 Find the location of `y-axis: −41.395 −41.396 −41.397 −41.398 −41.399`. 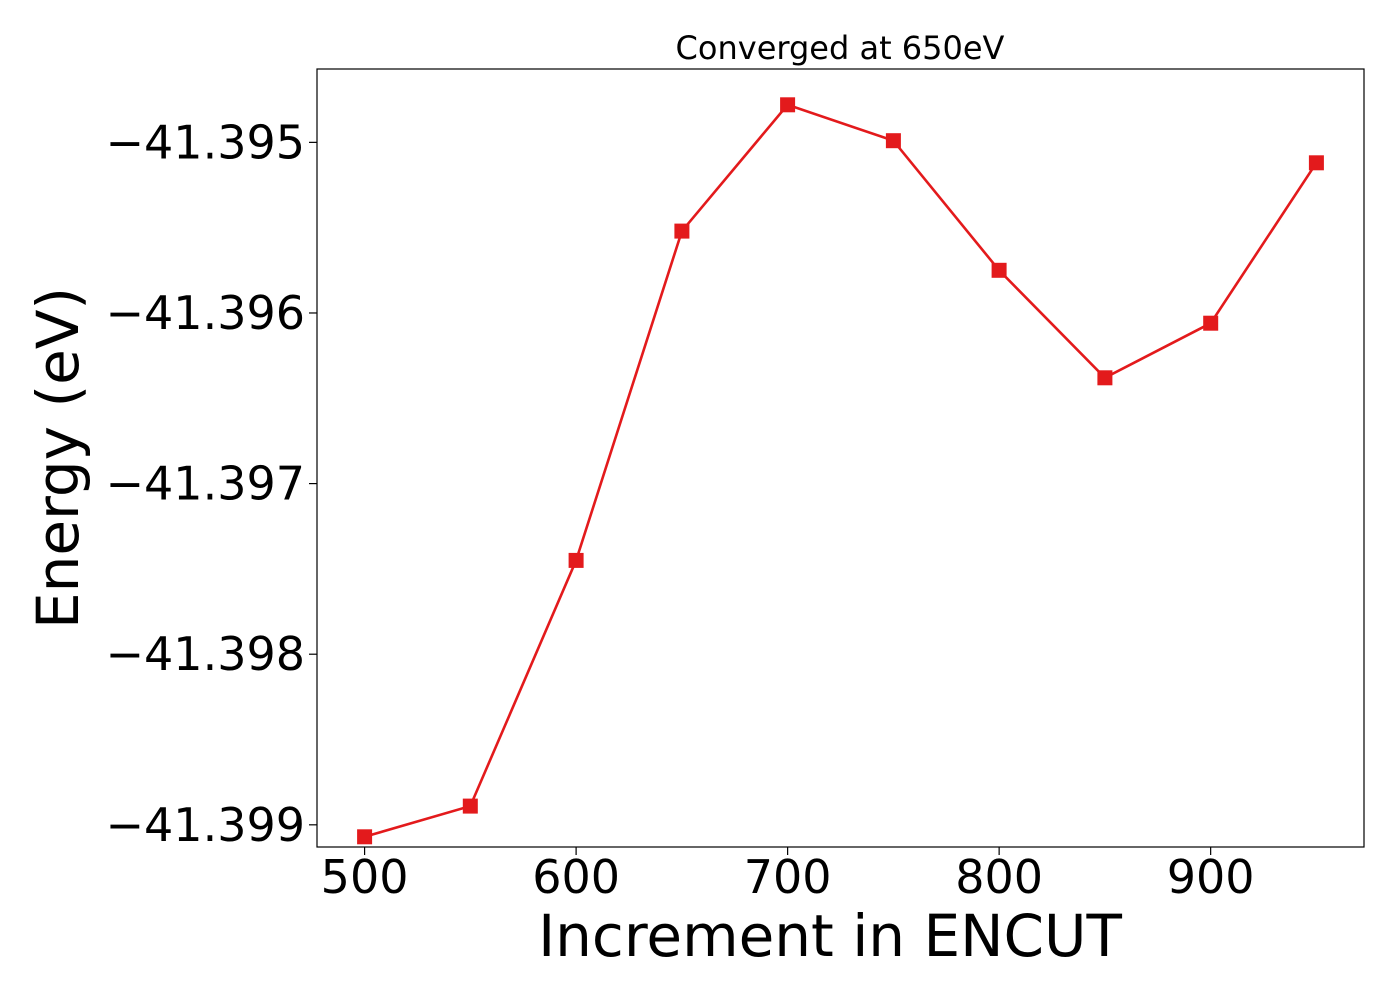

y-axis: −41.395 −41.396 −41.397 −41.398 −41.399 is located at coordinates (211, 483).